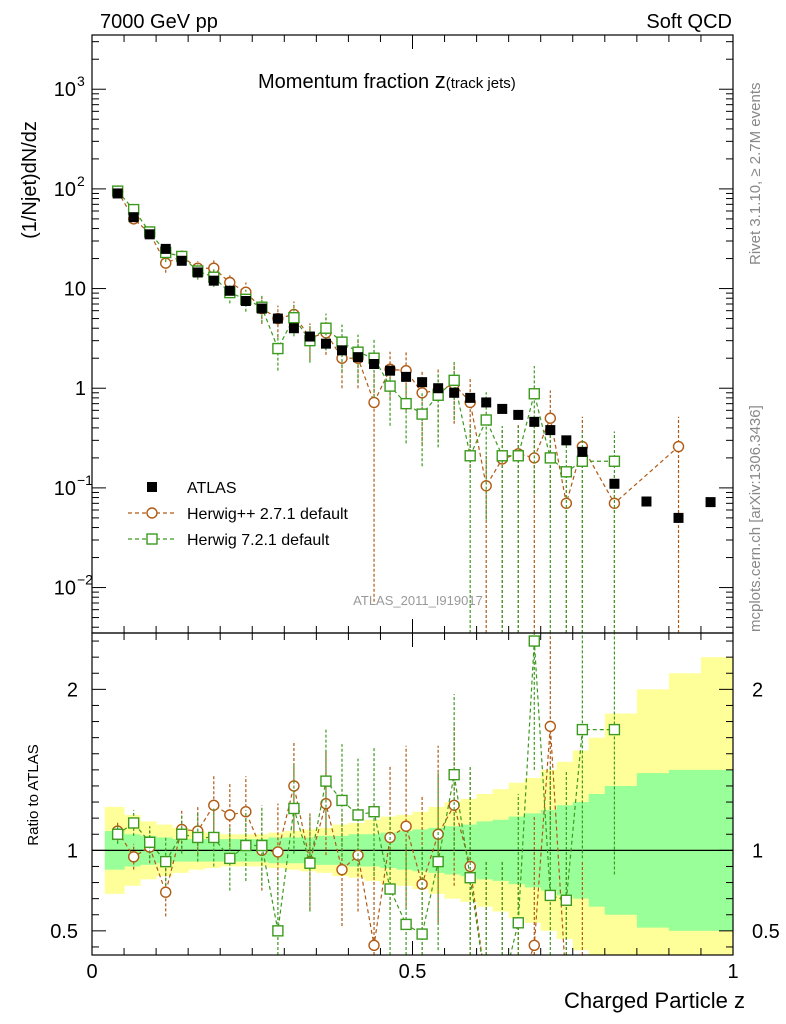 This screenshot has width=786, height=1024. What do you see at coordinates (152, 513) in the screenshot?
I see `legend-marker` at bounding box center [152, 513].